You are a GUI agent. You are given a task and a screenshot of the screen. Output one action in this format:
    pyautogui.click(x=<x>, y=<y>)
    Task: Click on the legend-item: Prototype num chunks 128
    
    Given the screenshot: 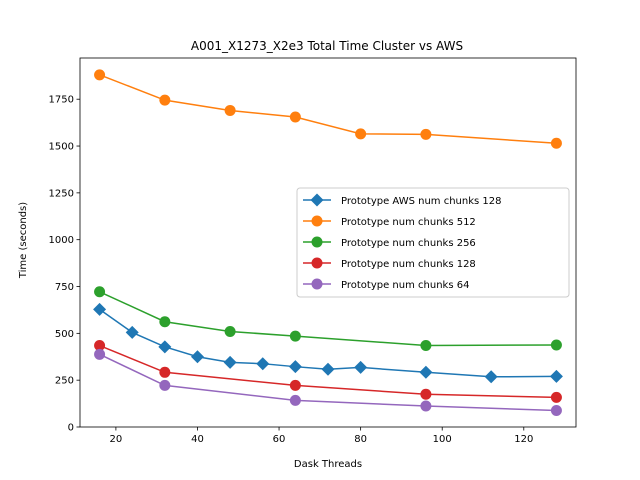 What is the action you would take?
    pyautogui.click(x=389, y=263)
    